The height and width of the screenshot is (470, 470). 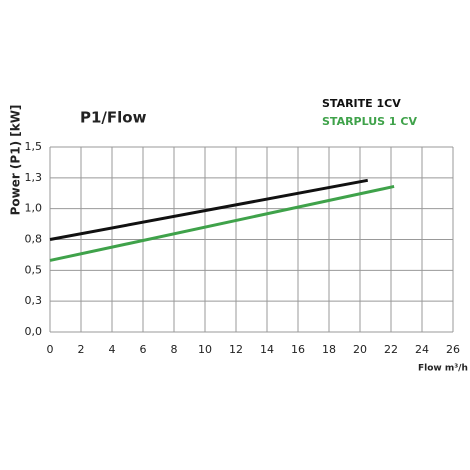 I want to click on y-axis-label: Power (P1) [kW], so click(x=16, y=160).